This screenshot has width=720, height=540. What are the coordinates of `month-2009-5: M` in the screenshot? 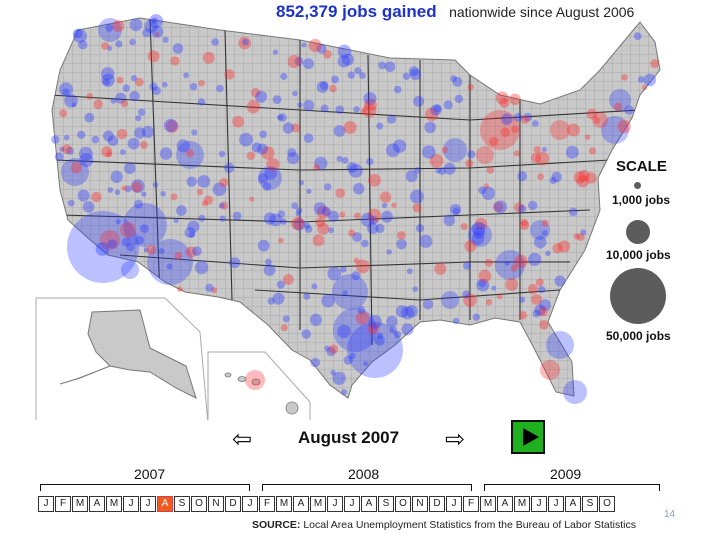 It's located at (522, 504).